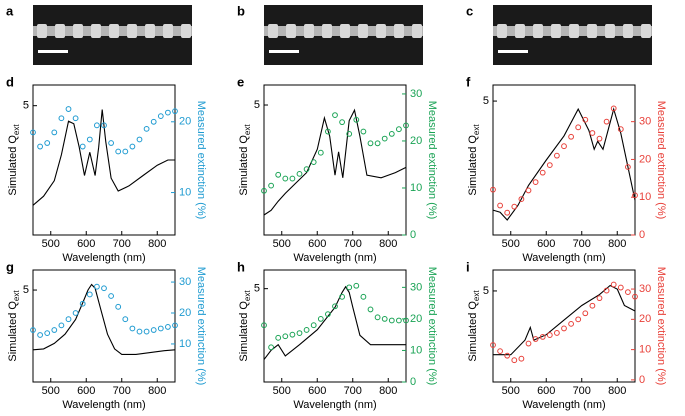  Describe the element at coordinates (51, 244) in the screenshot. I see `x-tick-label: 500` at that location.